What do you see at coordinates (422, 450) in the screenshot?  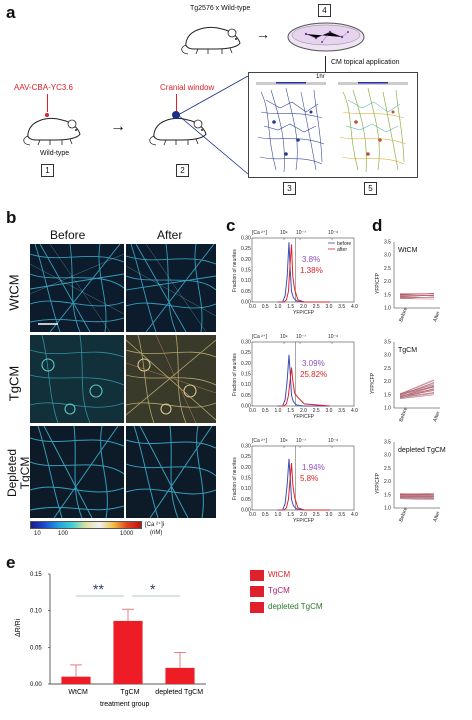 I see `subplot-title: depleted TgCM` at bounding box center [422, 450].